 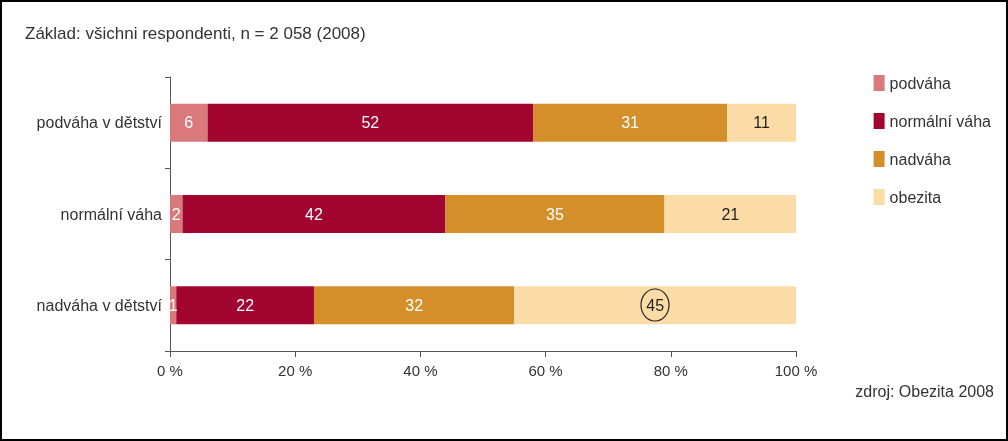 I want to click on data-label: 1, so click(x=173, y=305).